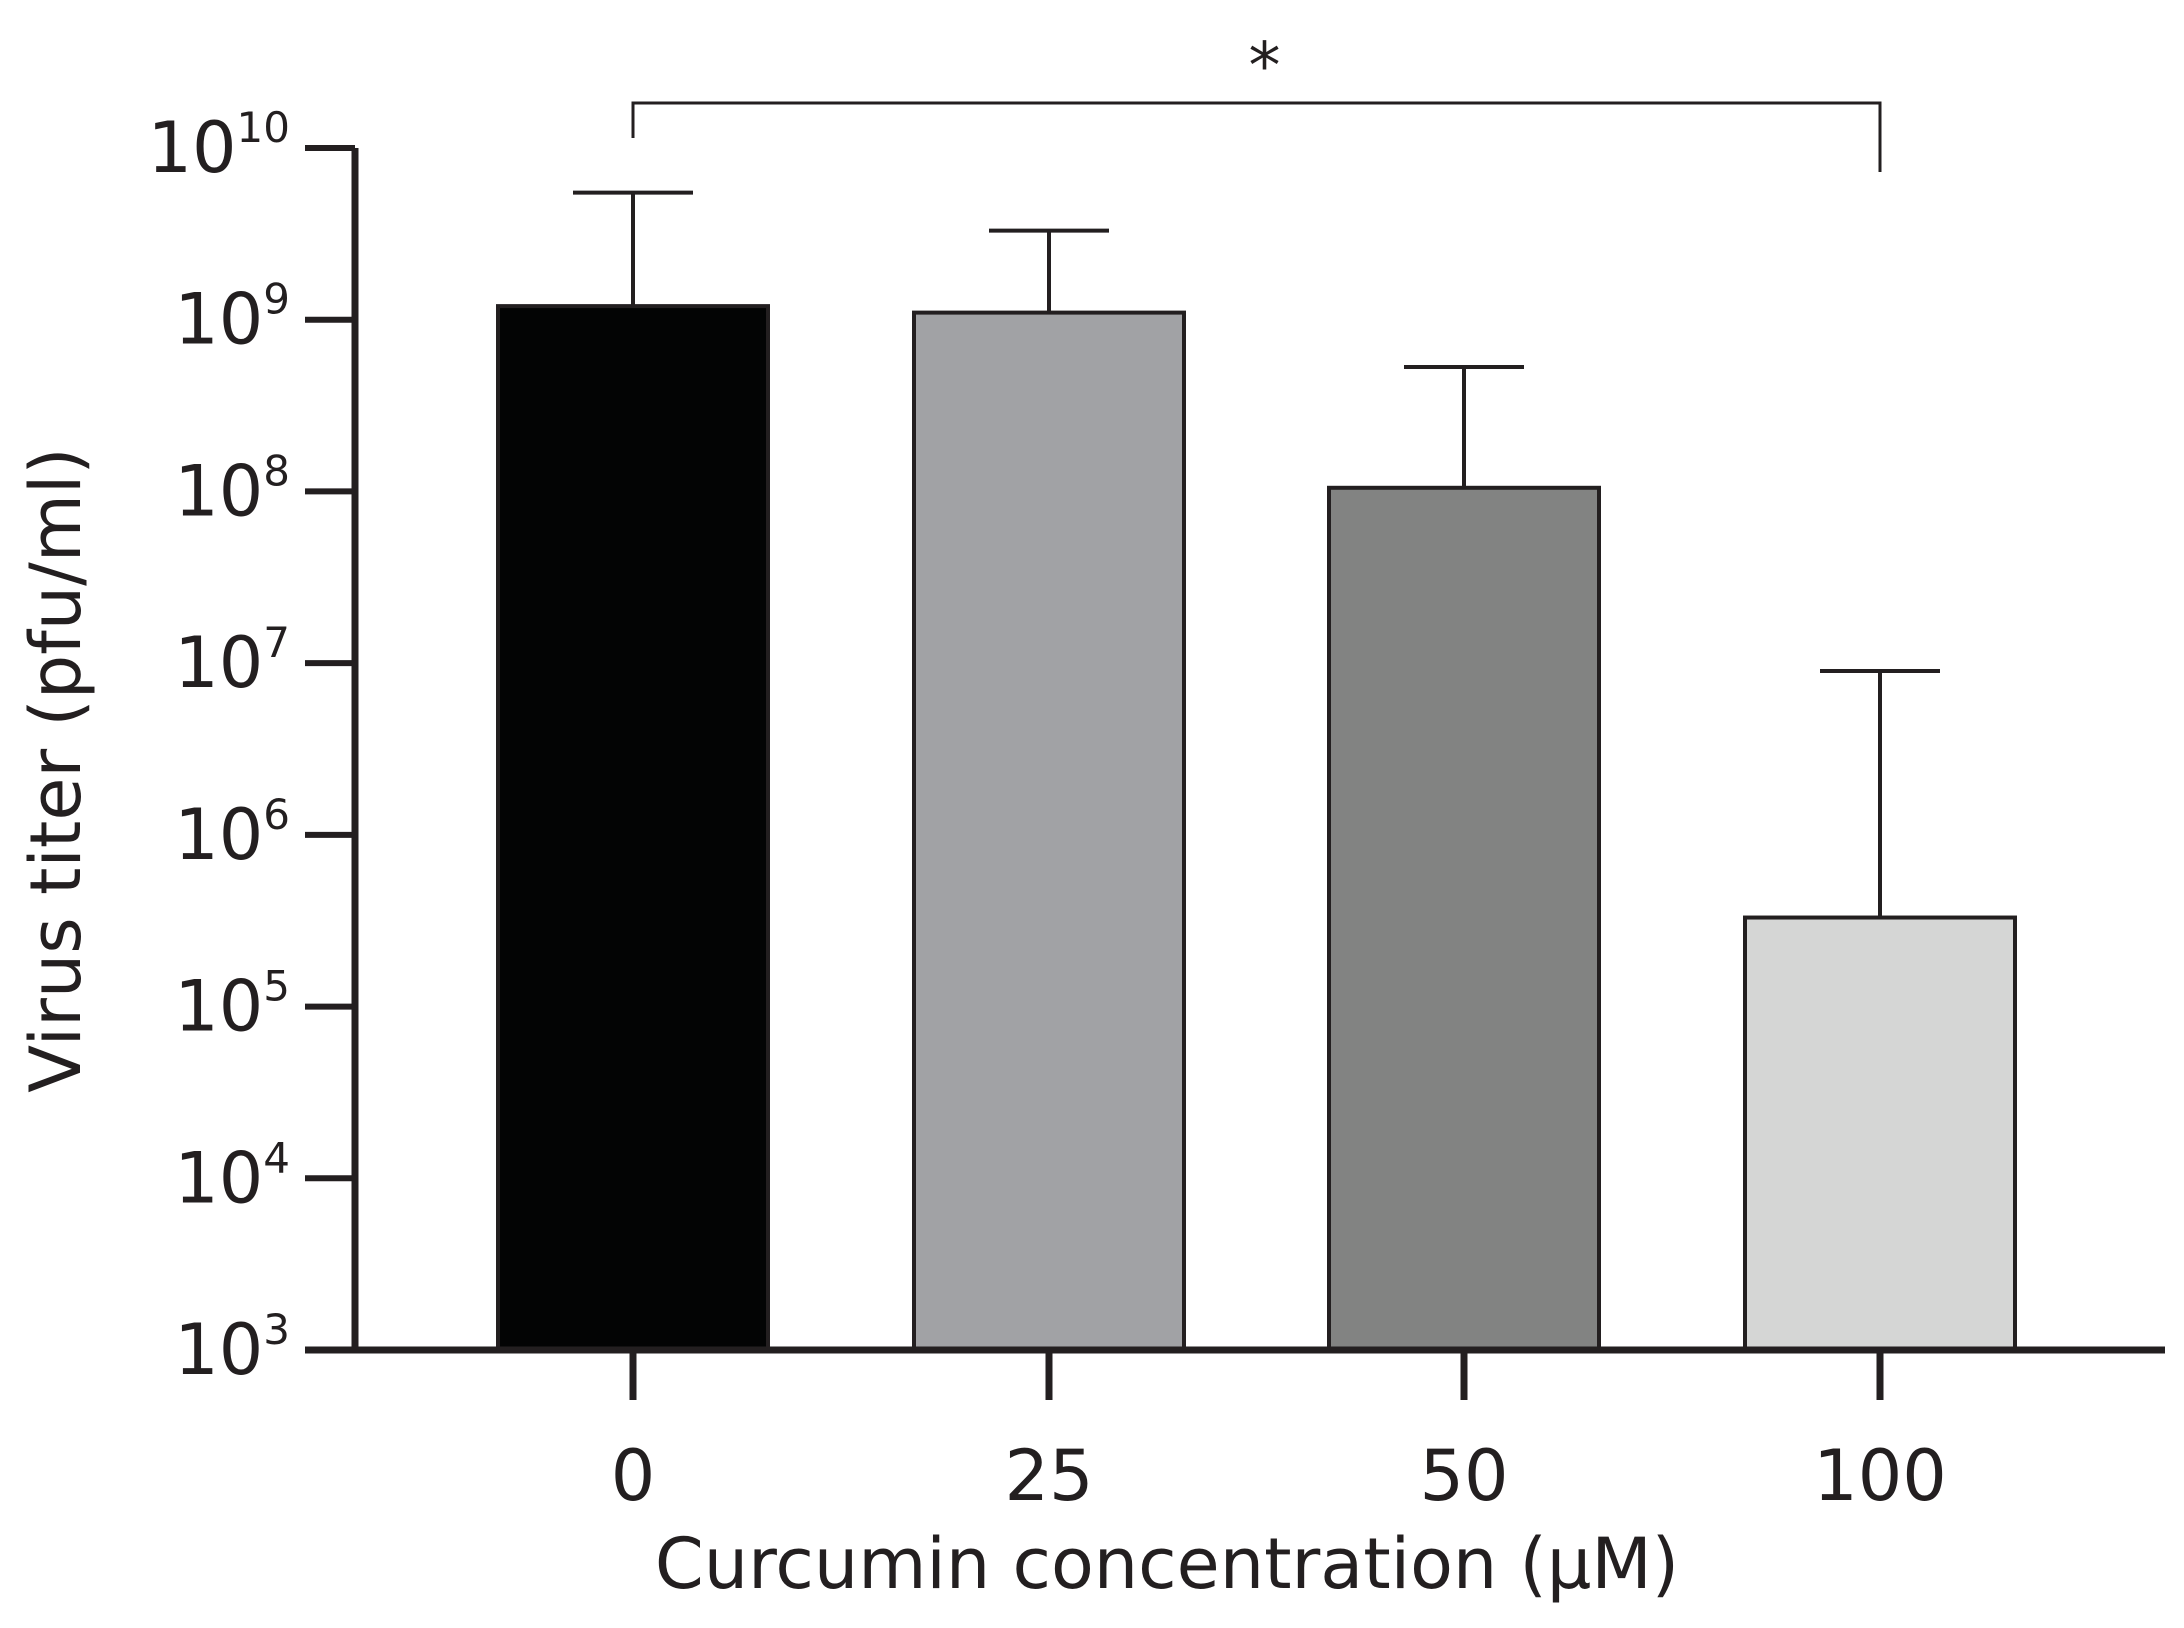 The width and height of the screenshot is (2184, 1628). What do you see at coordinates (633, 1476) in the screenshot?
I see `x-tick-label-0: 0` at bounding box center [633, 1476].